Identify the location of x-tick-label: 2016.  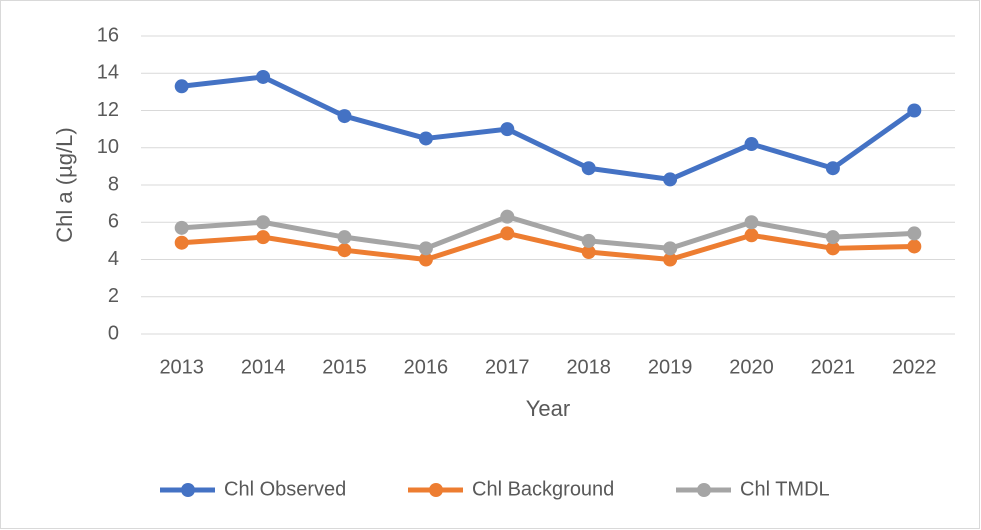
(426, 367).